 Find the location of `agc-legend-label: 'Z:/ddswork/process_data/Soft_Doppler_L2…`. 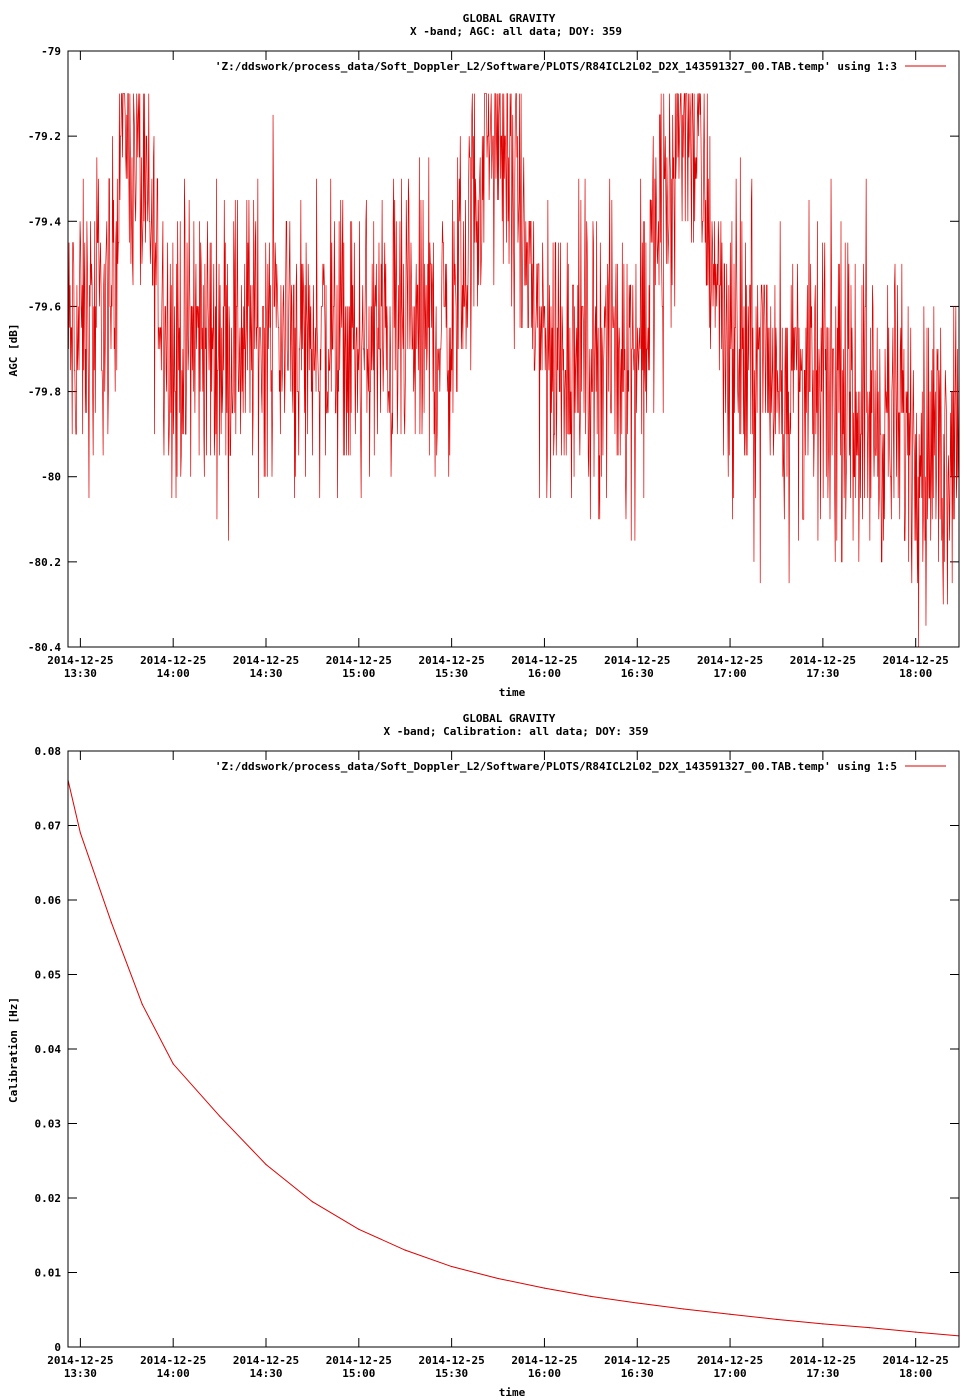

agc-legend-label: 'Z:/ddswork/process_data/Soft_Doppler_L2… is located at coordinates (556, 66).